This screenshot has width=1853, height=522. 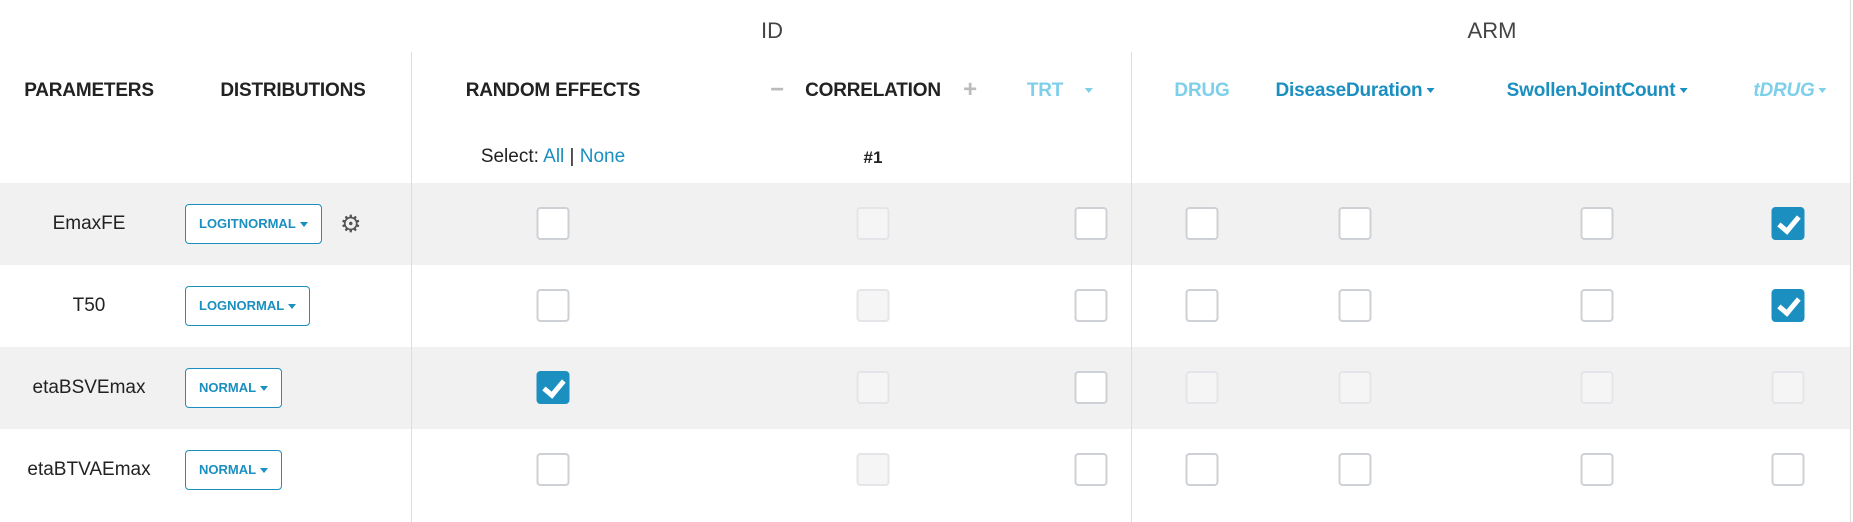 I want to click on correlation-index: #1, so click(x=873, y=157).